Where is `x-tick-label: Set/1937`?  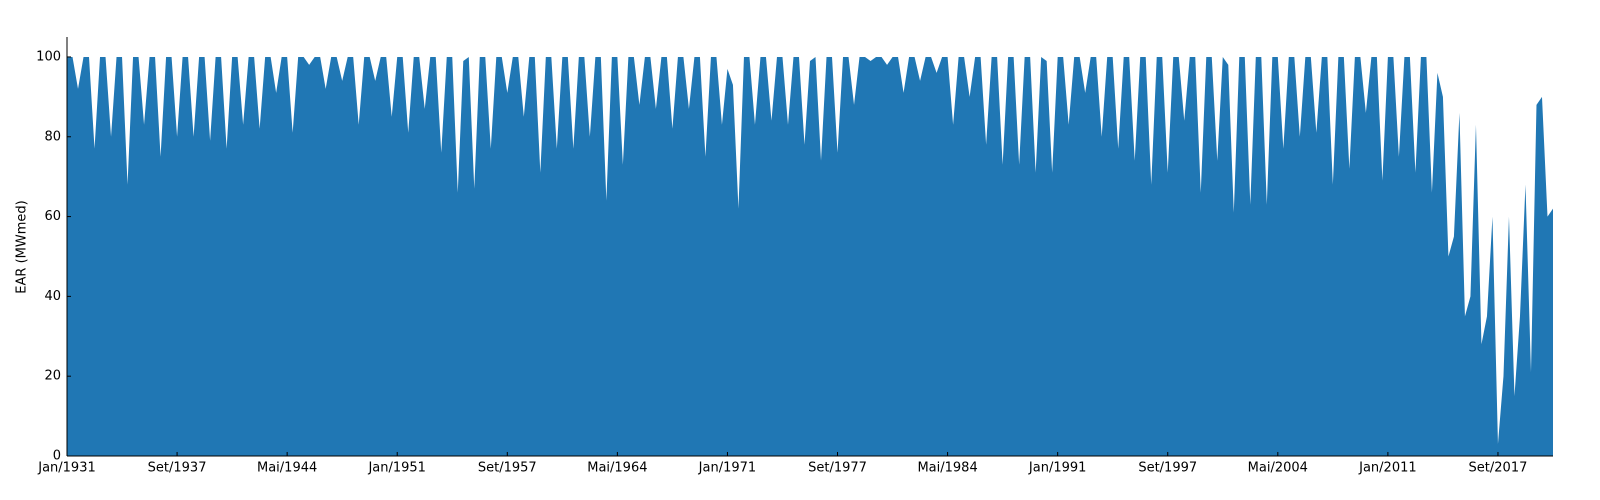 x-tick-label: Set/1937 is located at coordinates (177, 468).